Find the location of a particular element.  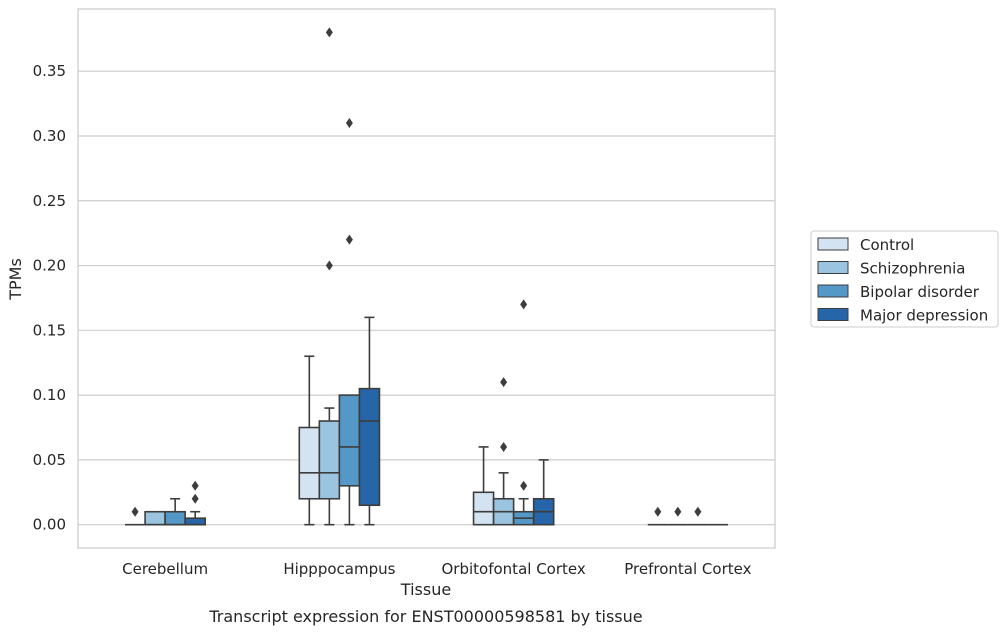

x-tick-label: Orbitofontal Cortex is located at coordinates (514, 569).